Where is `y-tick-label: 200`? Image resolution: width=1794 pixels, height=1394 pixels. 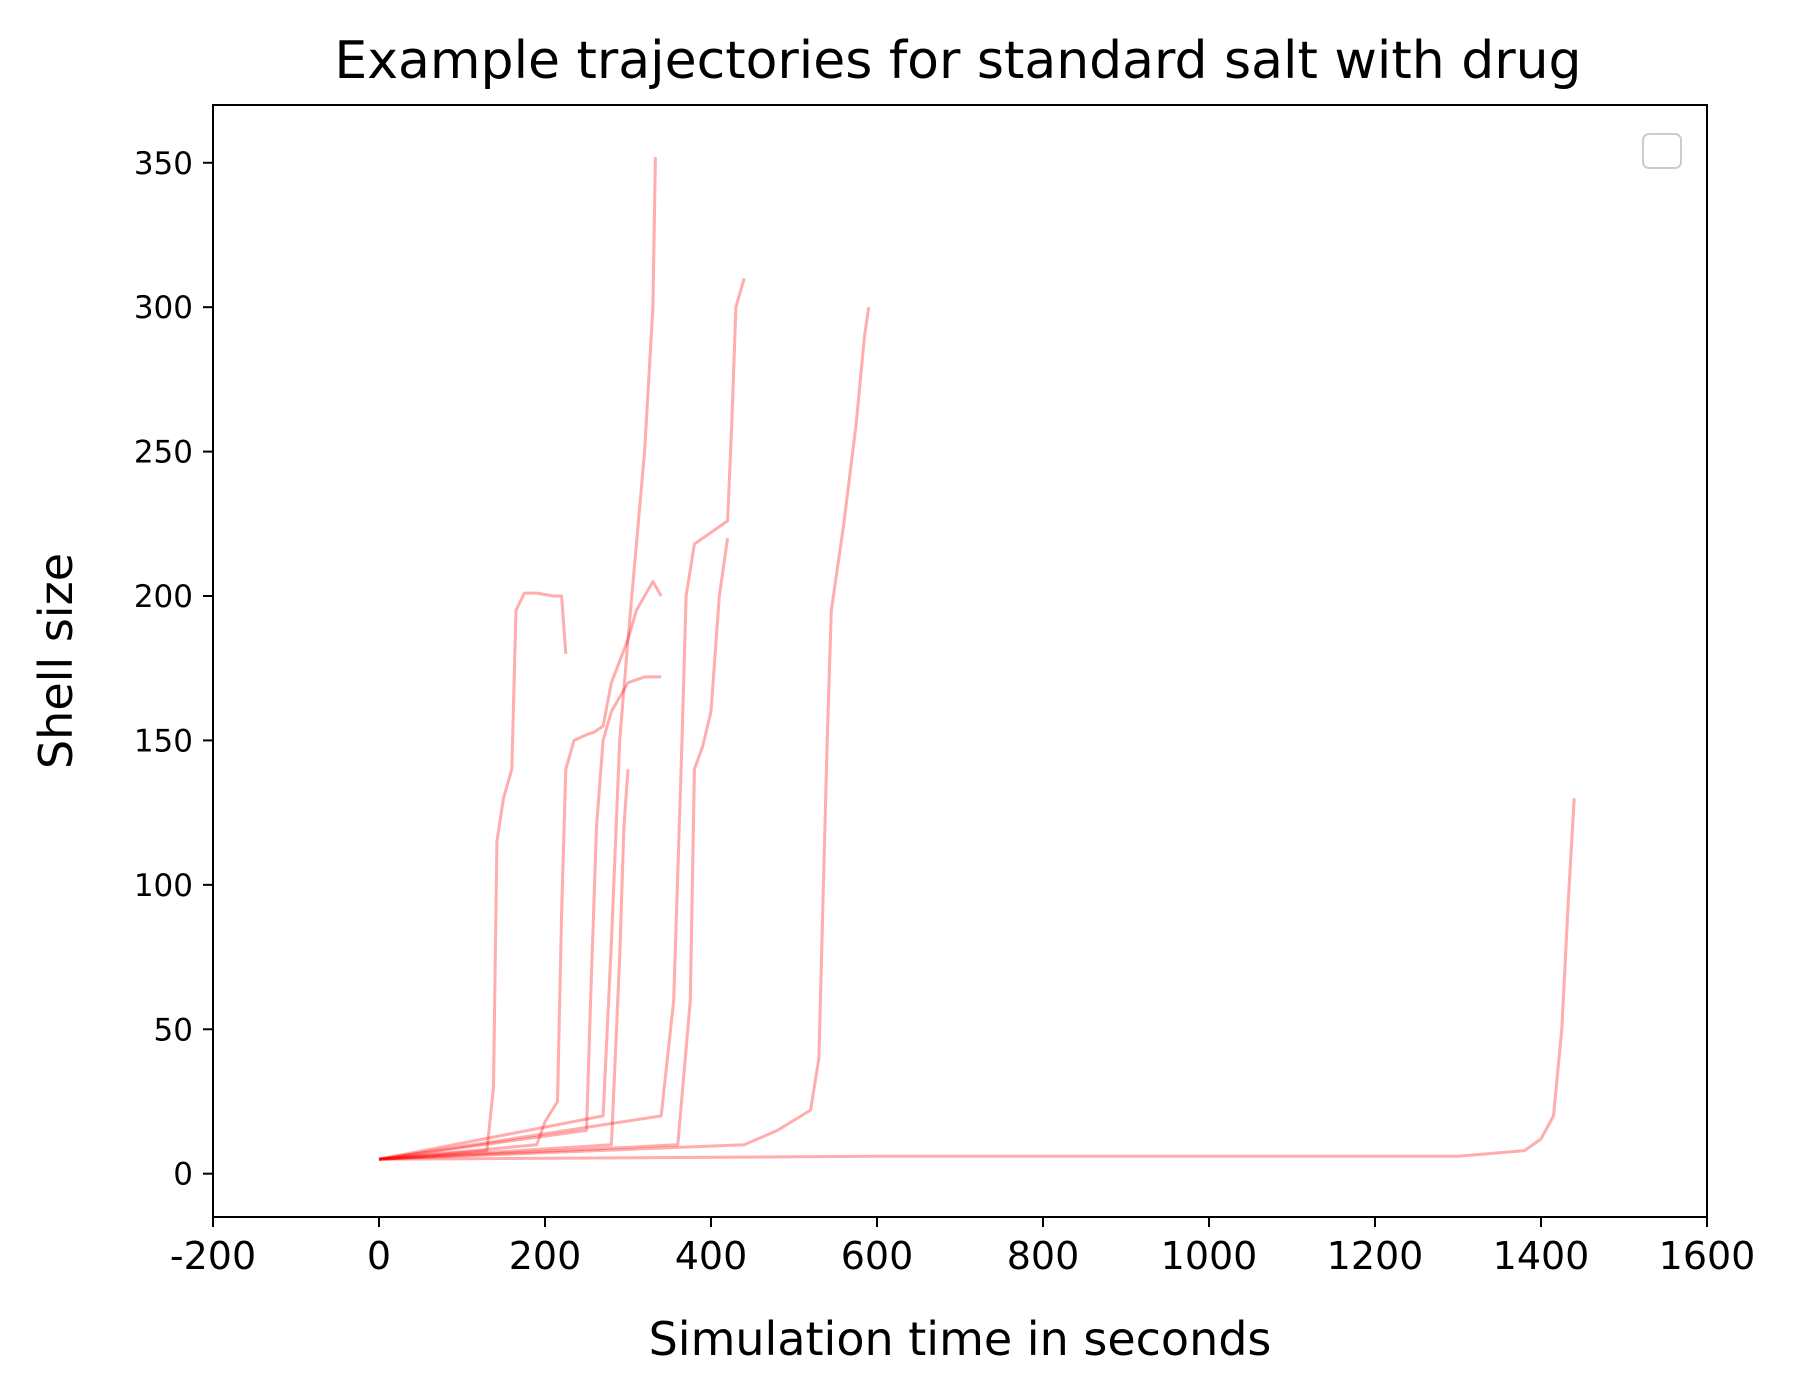 y-tick-label: 200 is located at coordinates (163, 597).